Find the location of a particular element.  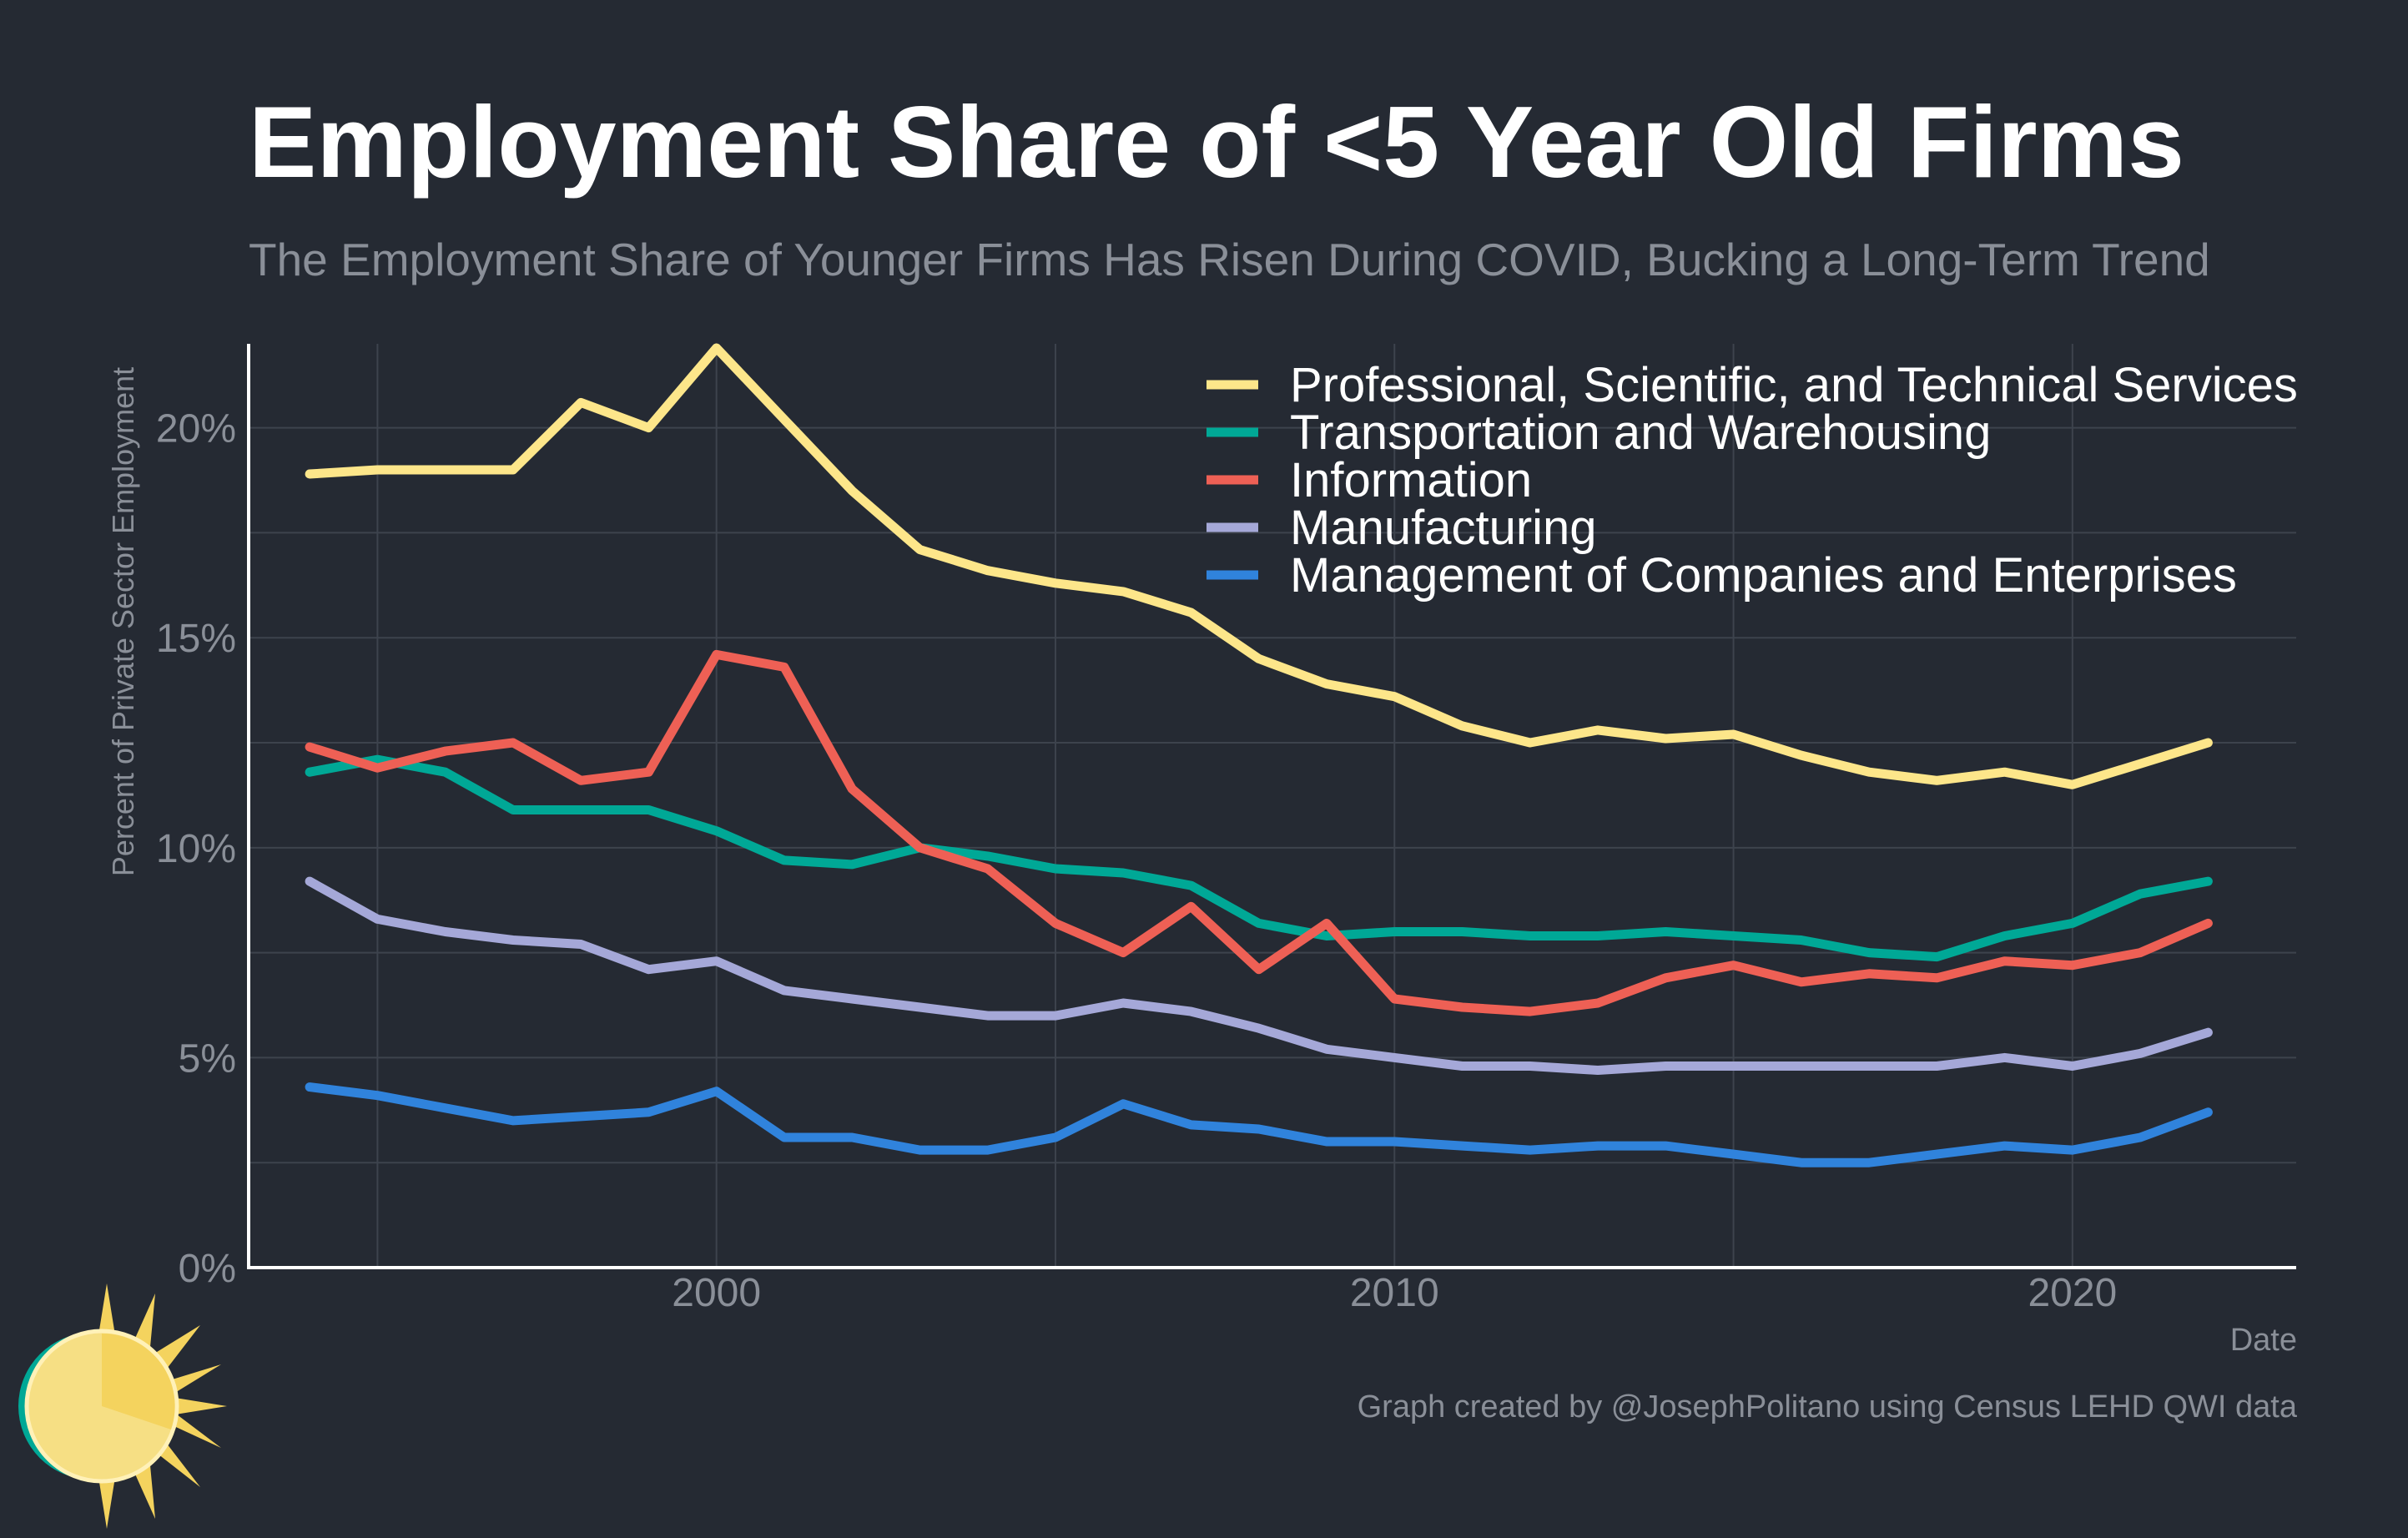

legend-label: Management of Companies and Enterprises is located at coordinates (1763, 575).